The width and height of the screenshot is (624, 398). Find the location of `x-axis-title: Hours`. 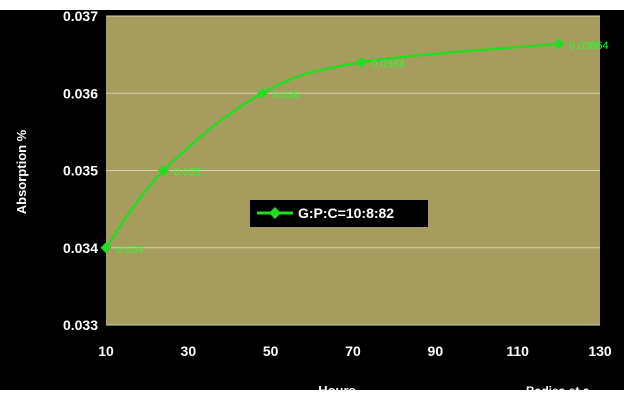

x-axis-title: Hours is located at coordinates (337, 390).